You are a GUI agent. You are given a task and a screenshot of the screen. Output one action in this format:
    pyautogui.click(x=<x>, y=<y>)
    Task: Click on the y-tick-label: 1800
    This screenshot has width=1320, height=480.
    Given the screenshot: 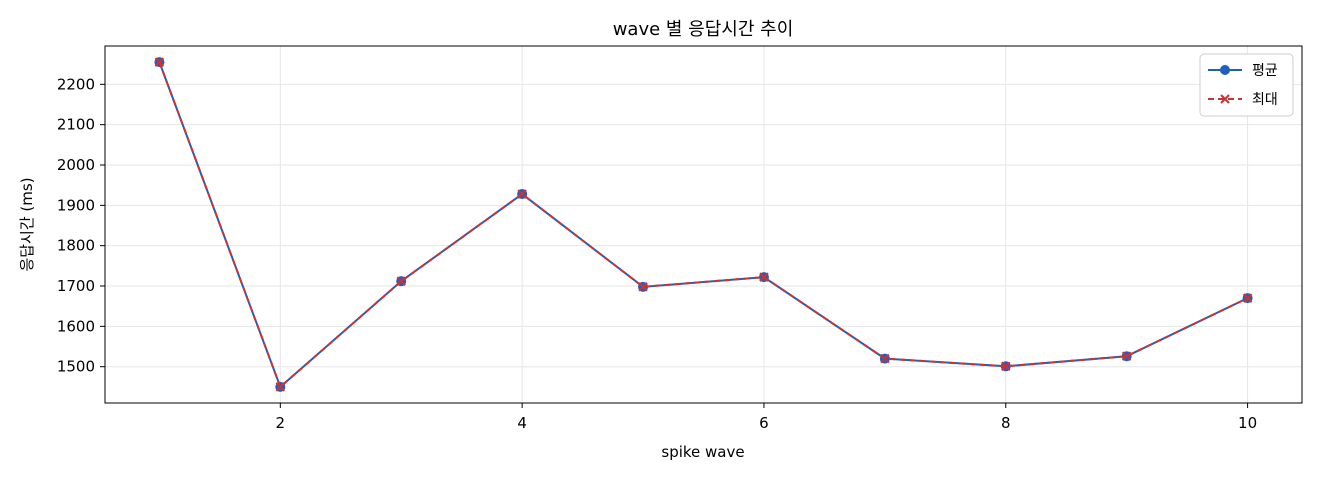 What is the action you would take?
    pyautogui.click(x=76, y=246)
    